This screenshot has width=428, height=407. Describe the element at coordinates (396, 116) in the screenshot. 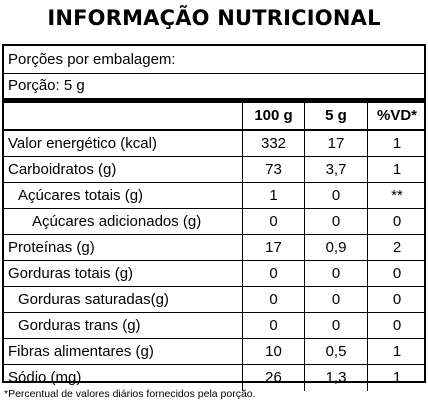

I see `column-header-vd: %VD*` at that location.